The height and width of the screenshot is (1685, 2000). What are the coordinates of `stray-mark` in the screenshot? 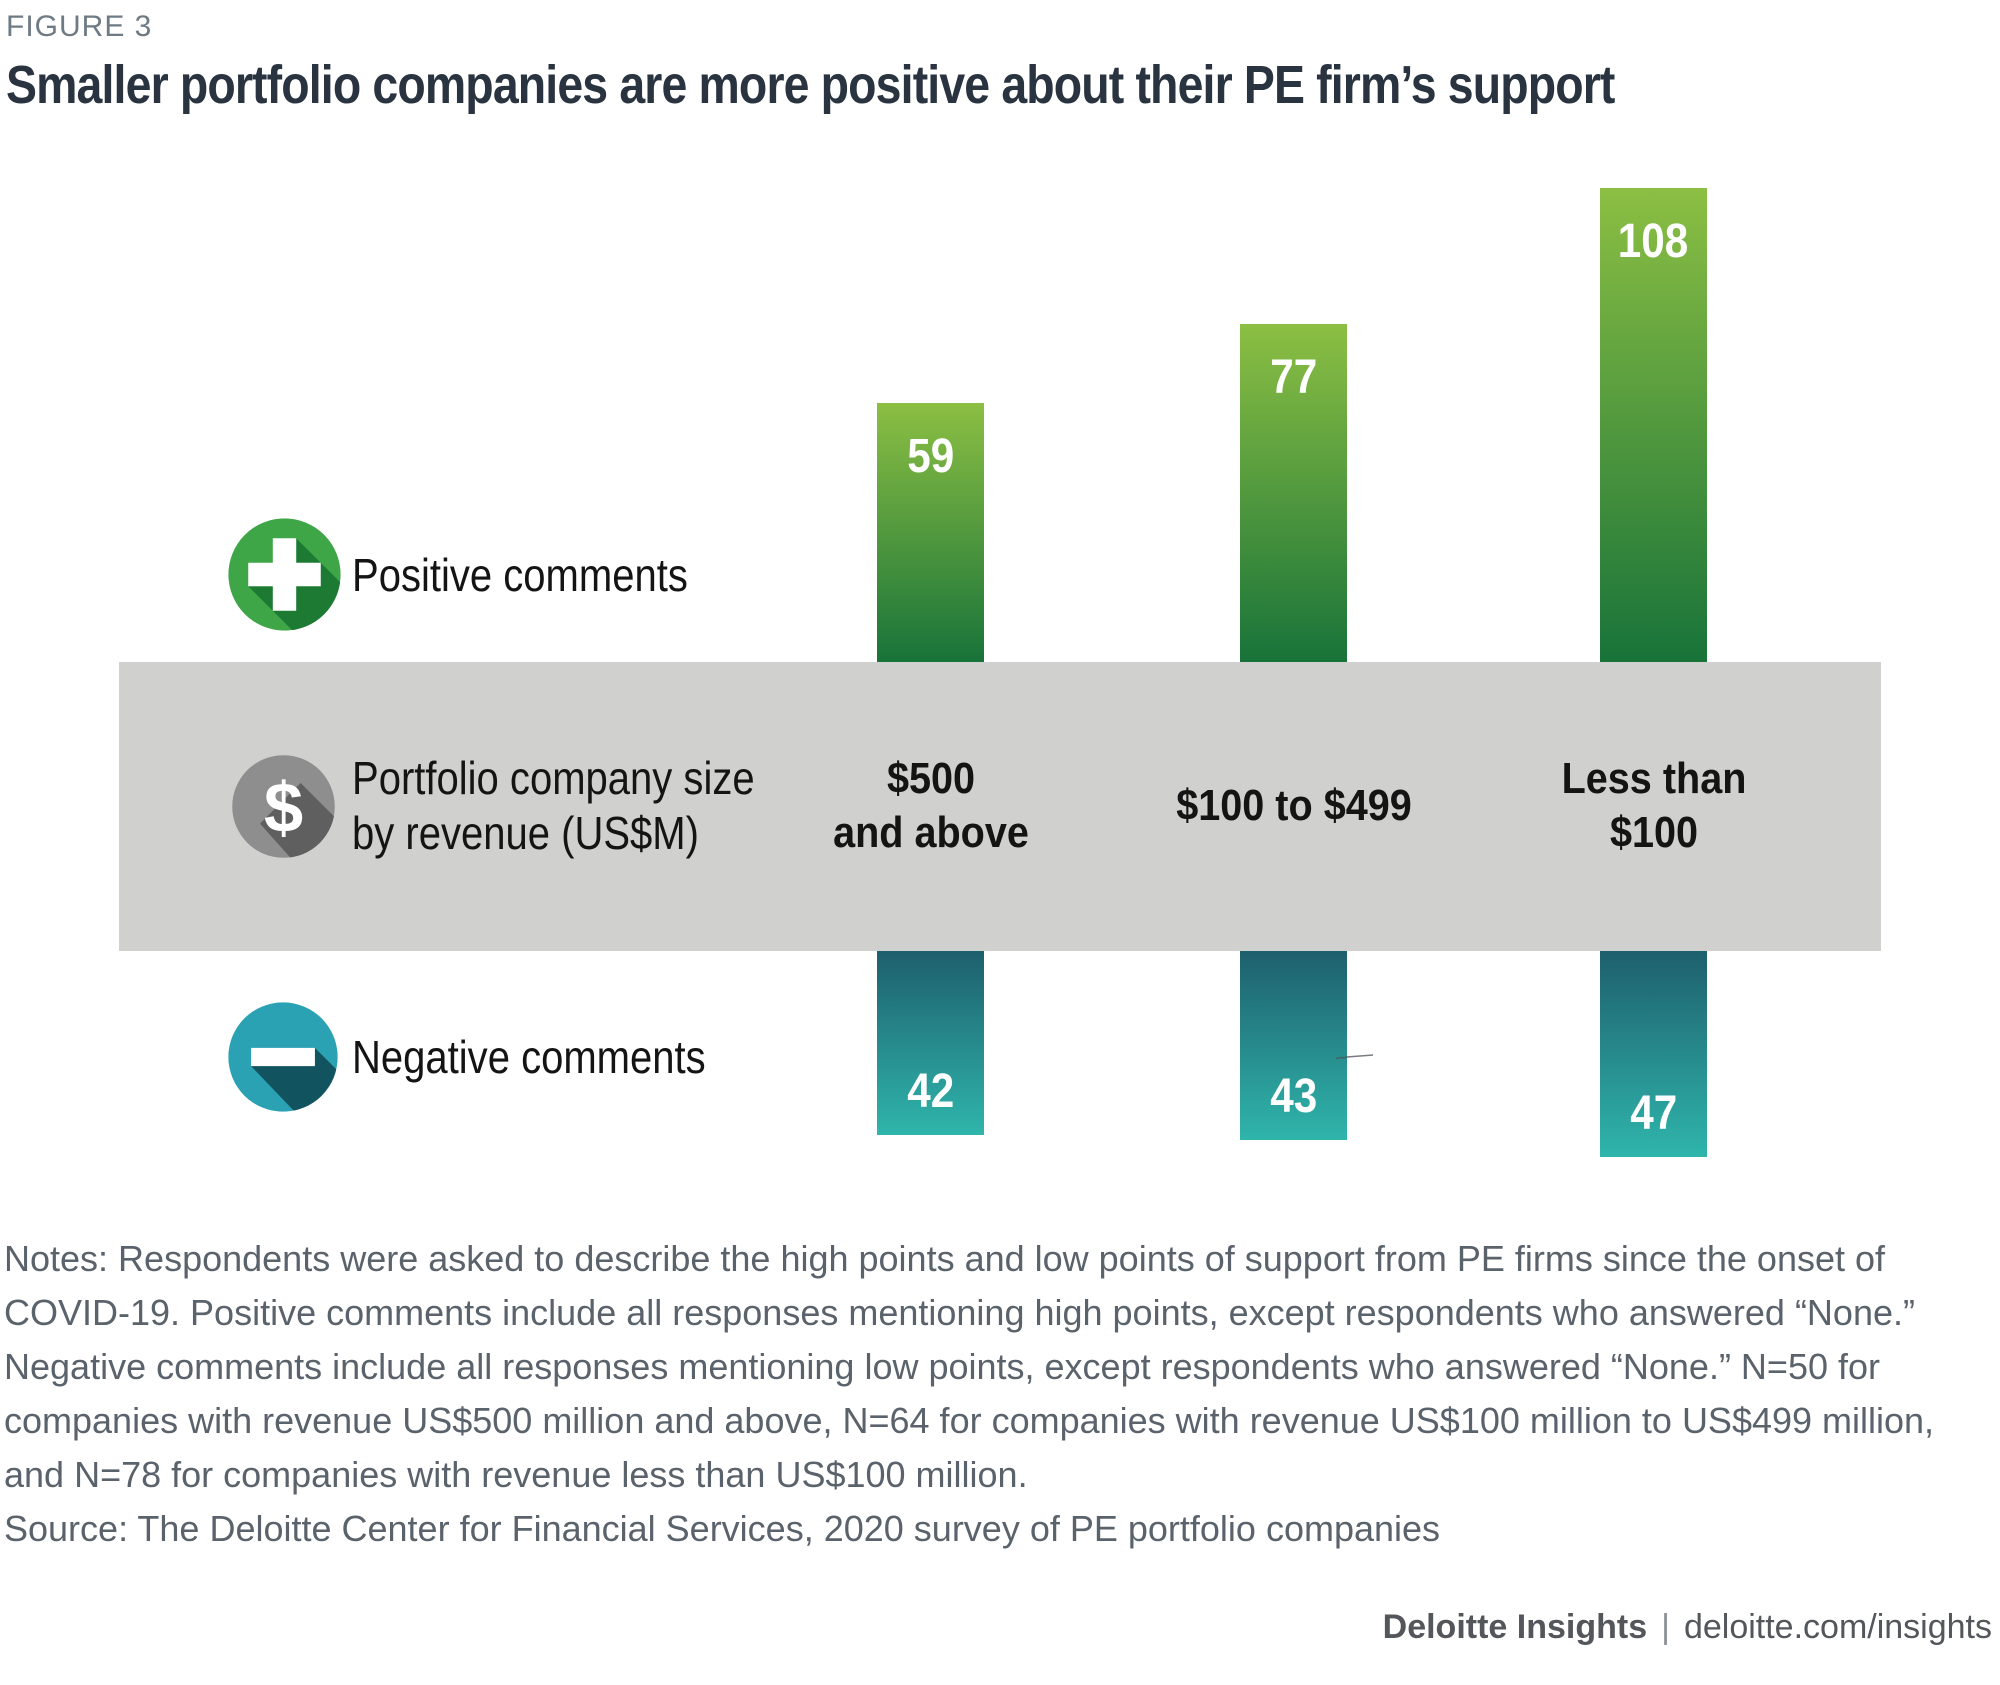 It's located at (1354, 1057).